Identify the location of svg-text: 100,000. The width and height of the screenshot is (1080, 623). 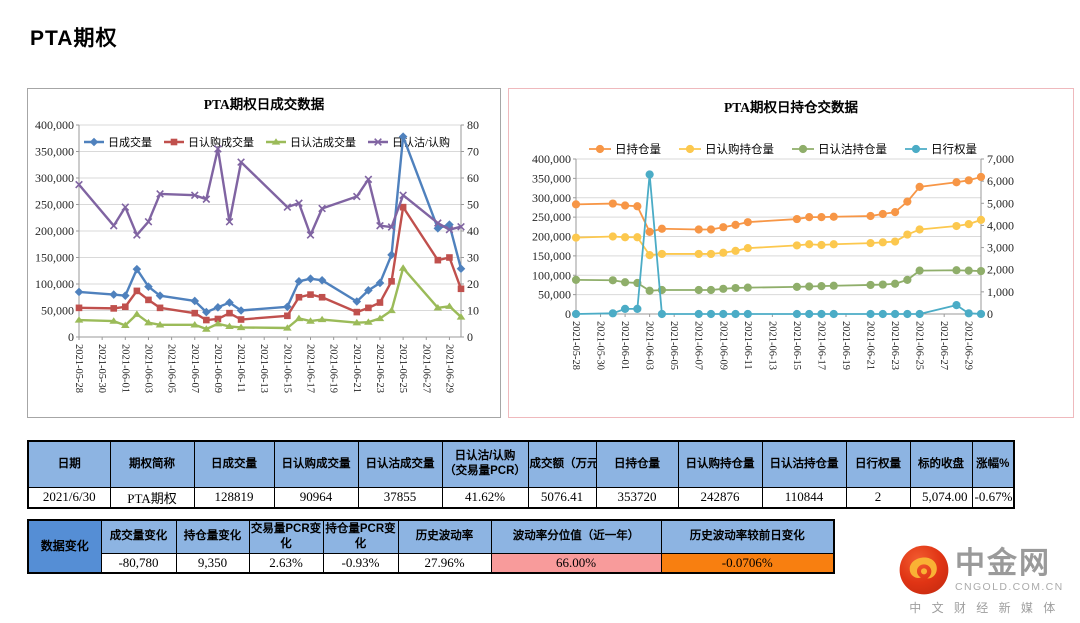
(551, 275).